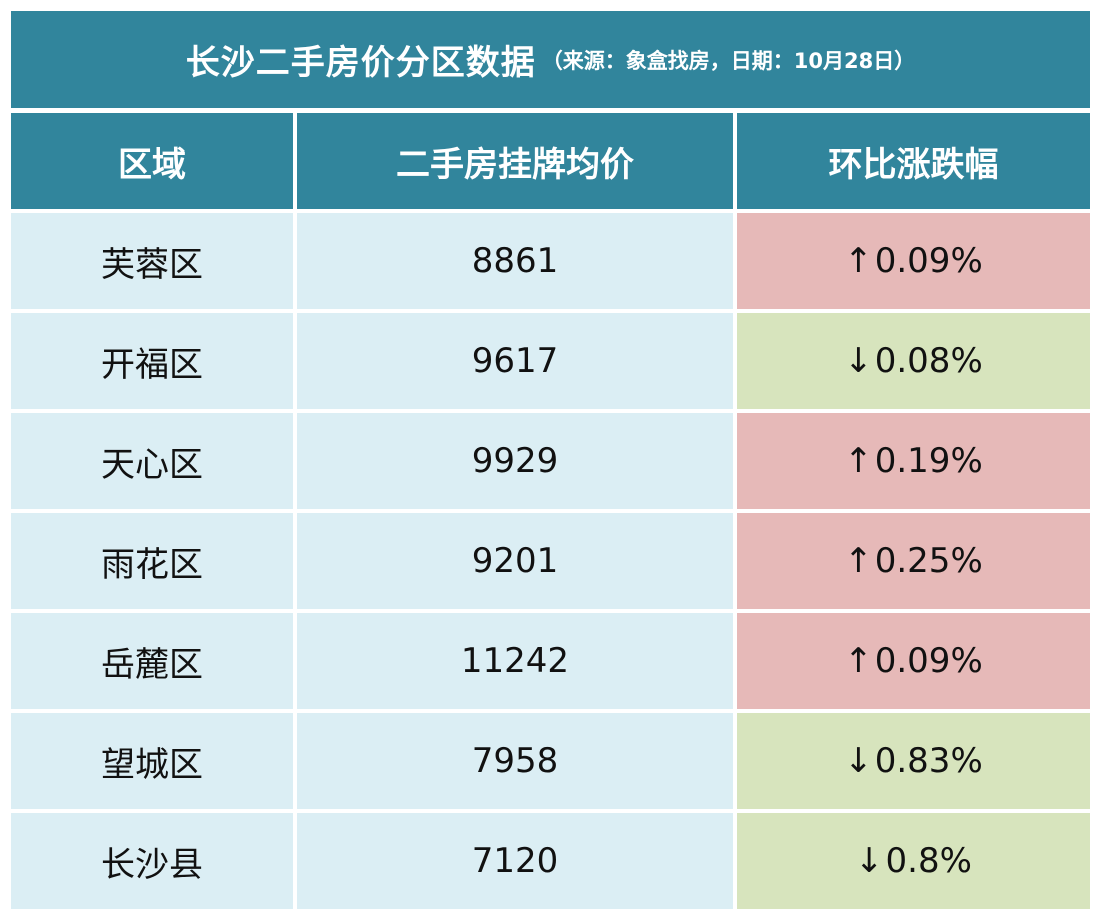  Describe the element at coordinates (515, 261) in the screenshot. I see `row-price: 8861` at that location.